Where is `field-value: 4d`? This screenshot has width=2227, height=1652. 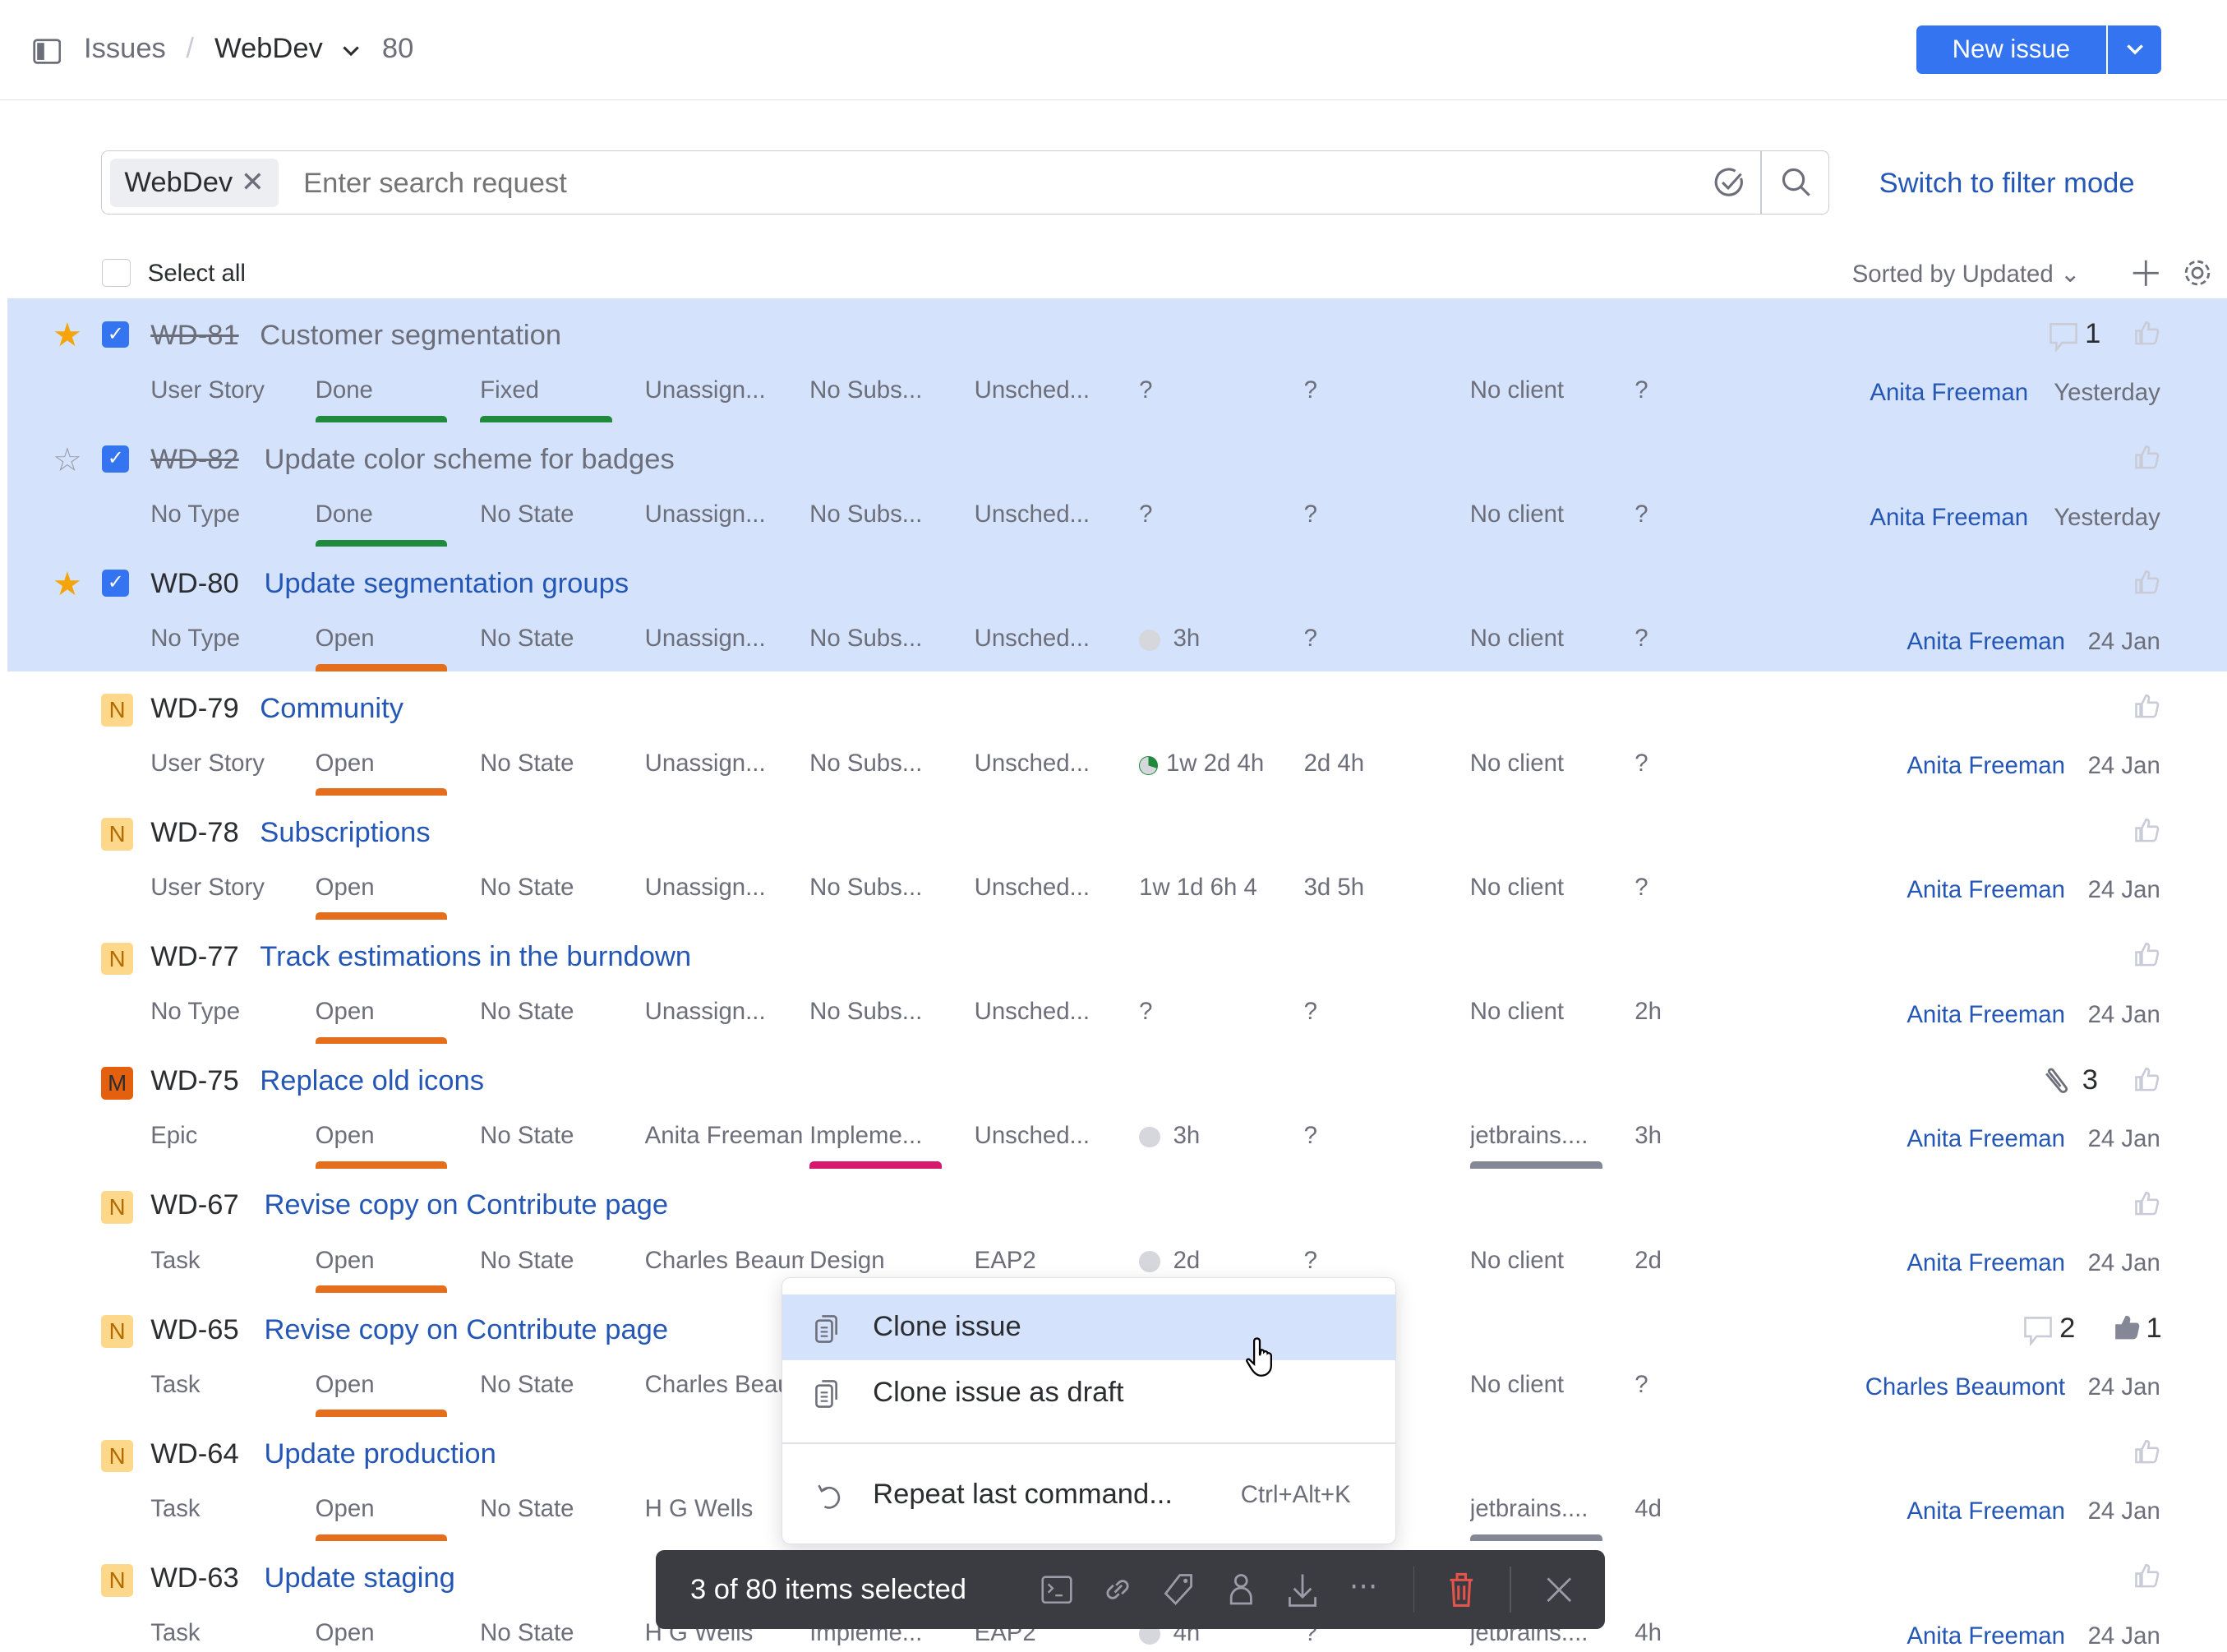
field-value: 4d is located at coordinates (1648, 1509).